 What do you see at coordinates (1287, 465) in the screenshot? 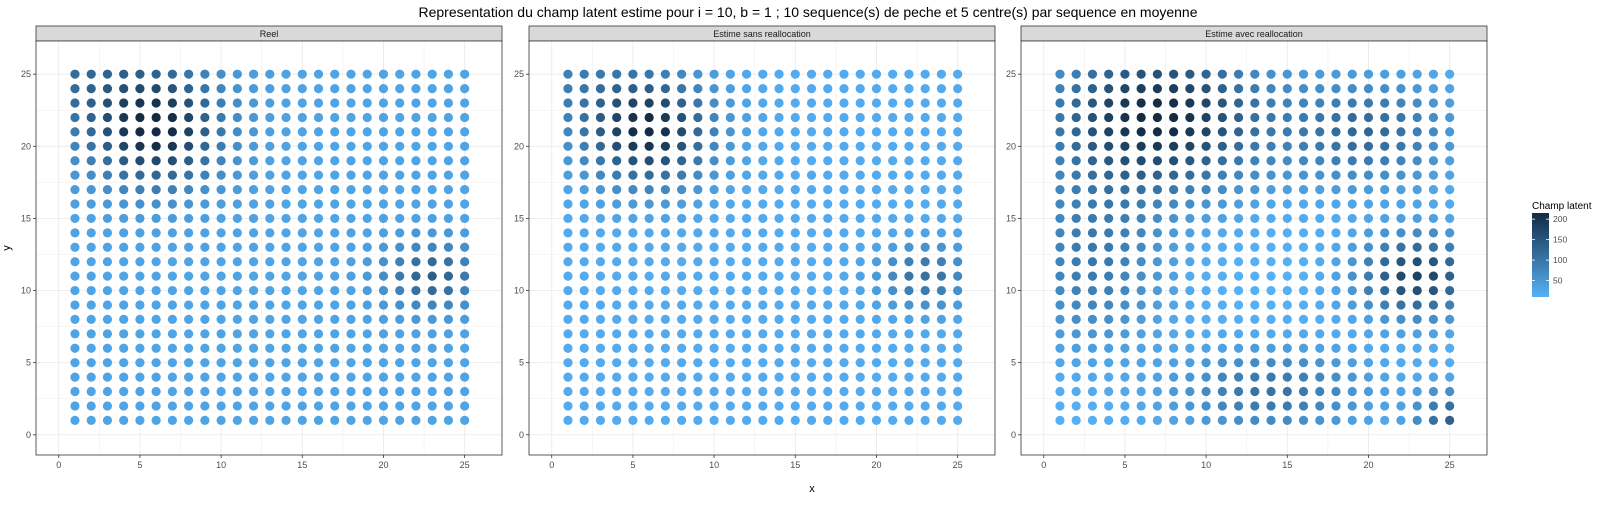
I see `x-tick-label: 15` at bounding box center [1287, 465].